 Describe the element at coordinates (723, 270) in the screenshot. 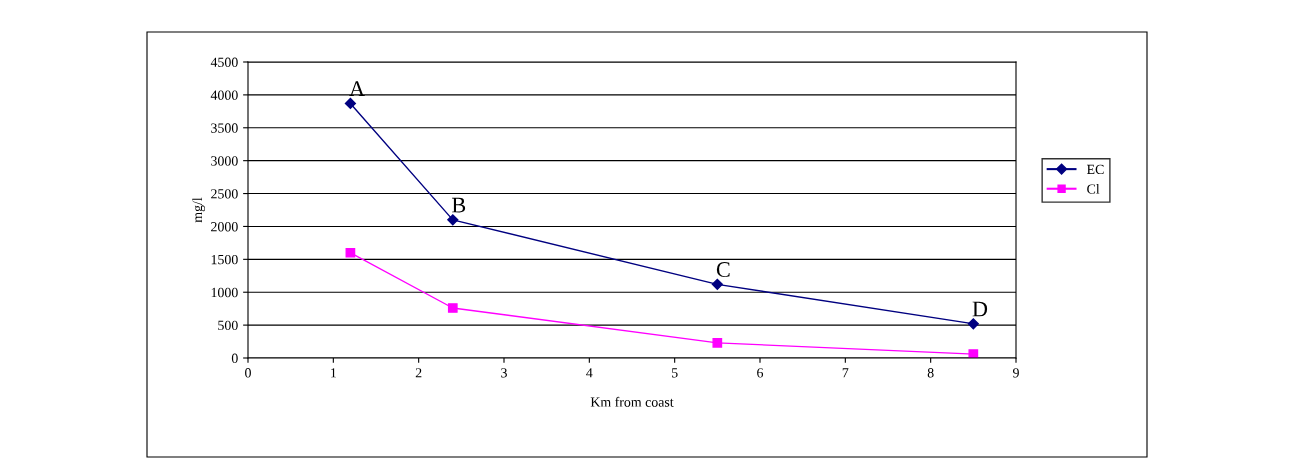

I see `annotation: C` at that location.